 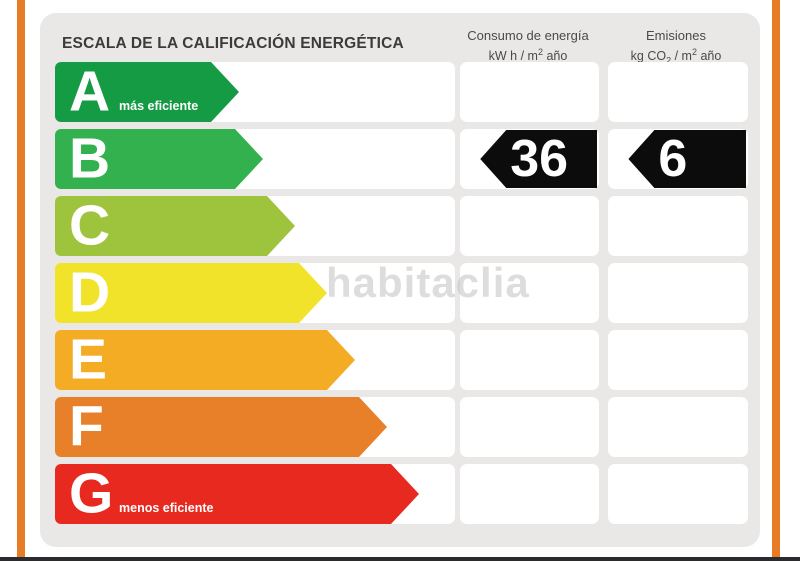 What do you see at coordinates (221, 427) in the screenshot?
I see `rating-arrow-f: F` at bounding box center [221, 427].